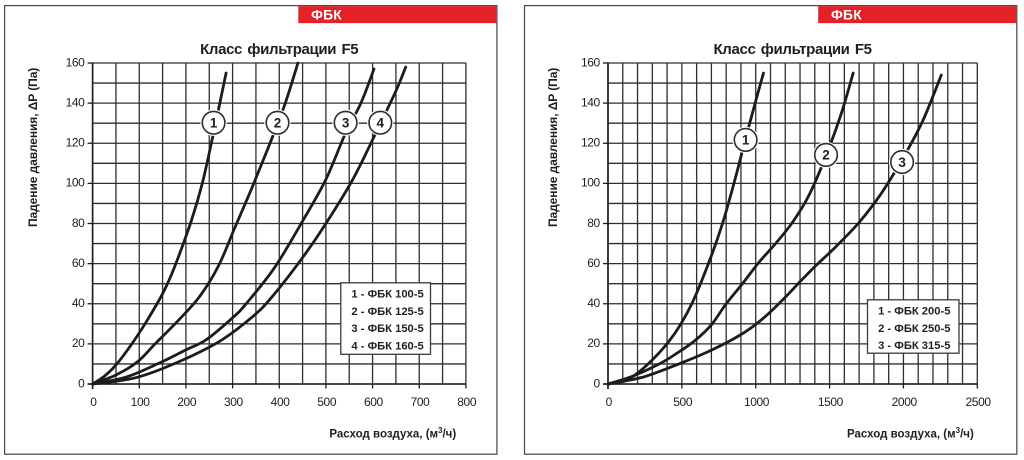 The height and width of the screenshot is (460, 1024). What do you see at coordinates (421, 402) in the screenshot?
I see `svg-text: 700` at bounding box center [421, 402].